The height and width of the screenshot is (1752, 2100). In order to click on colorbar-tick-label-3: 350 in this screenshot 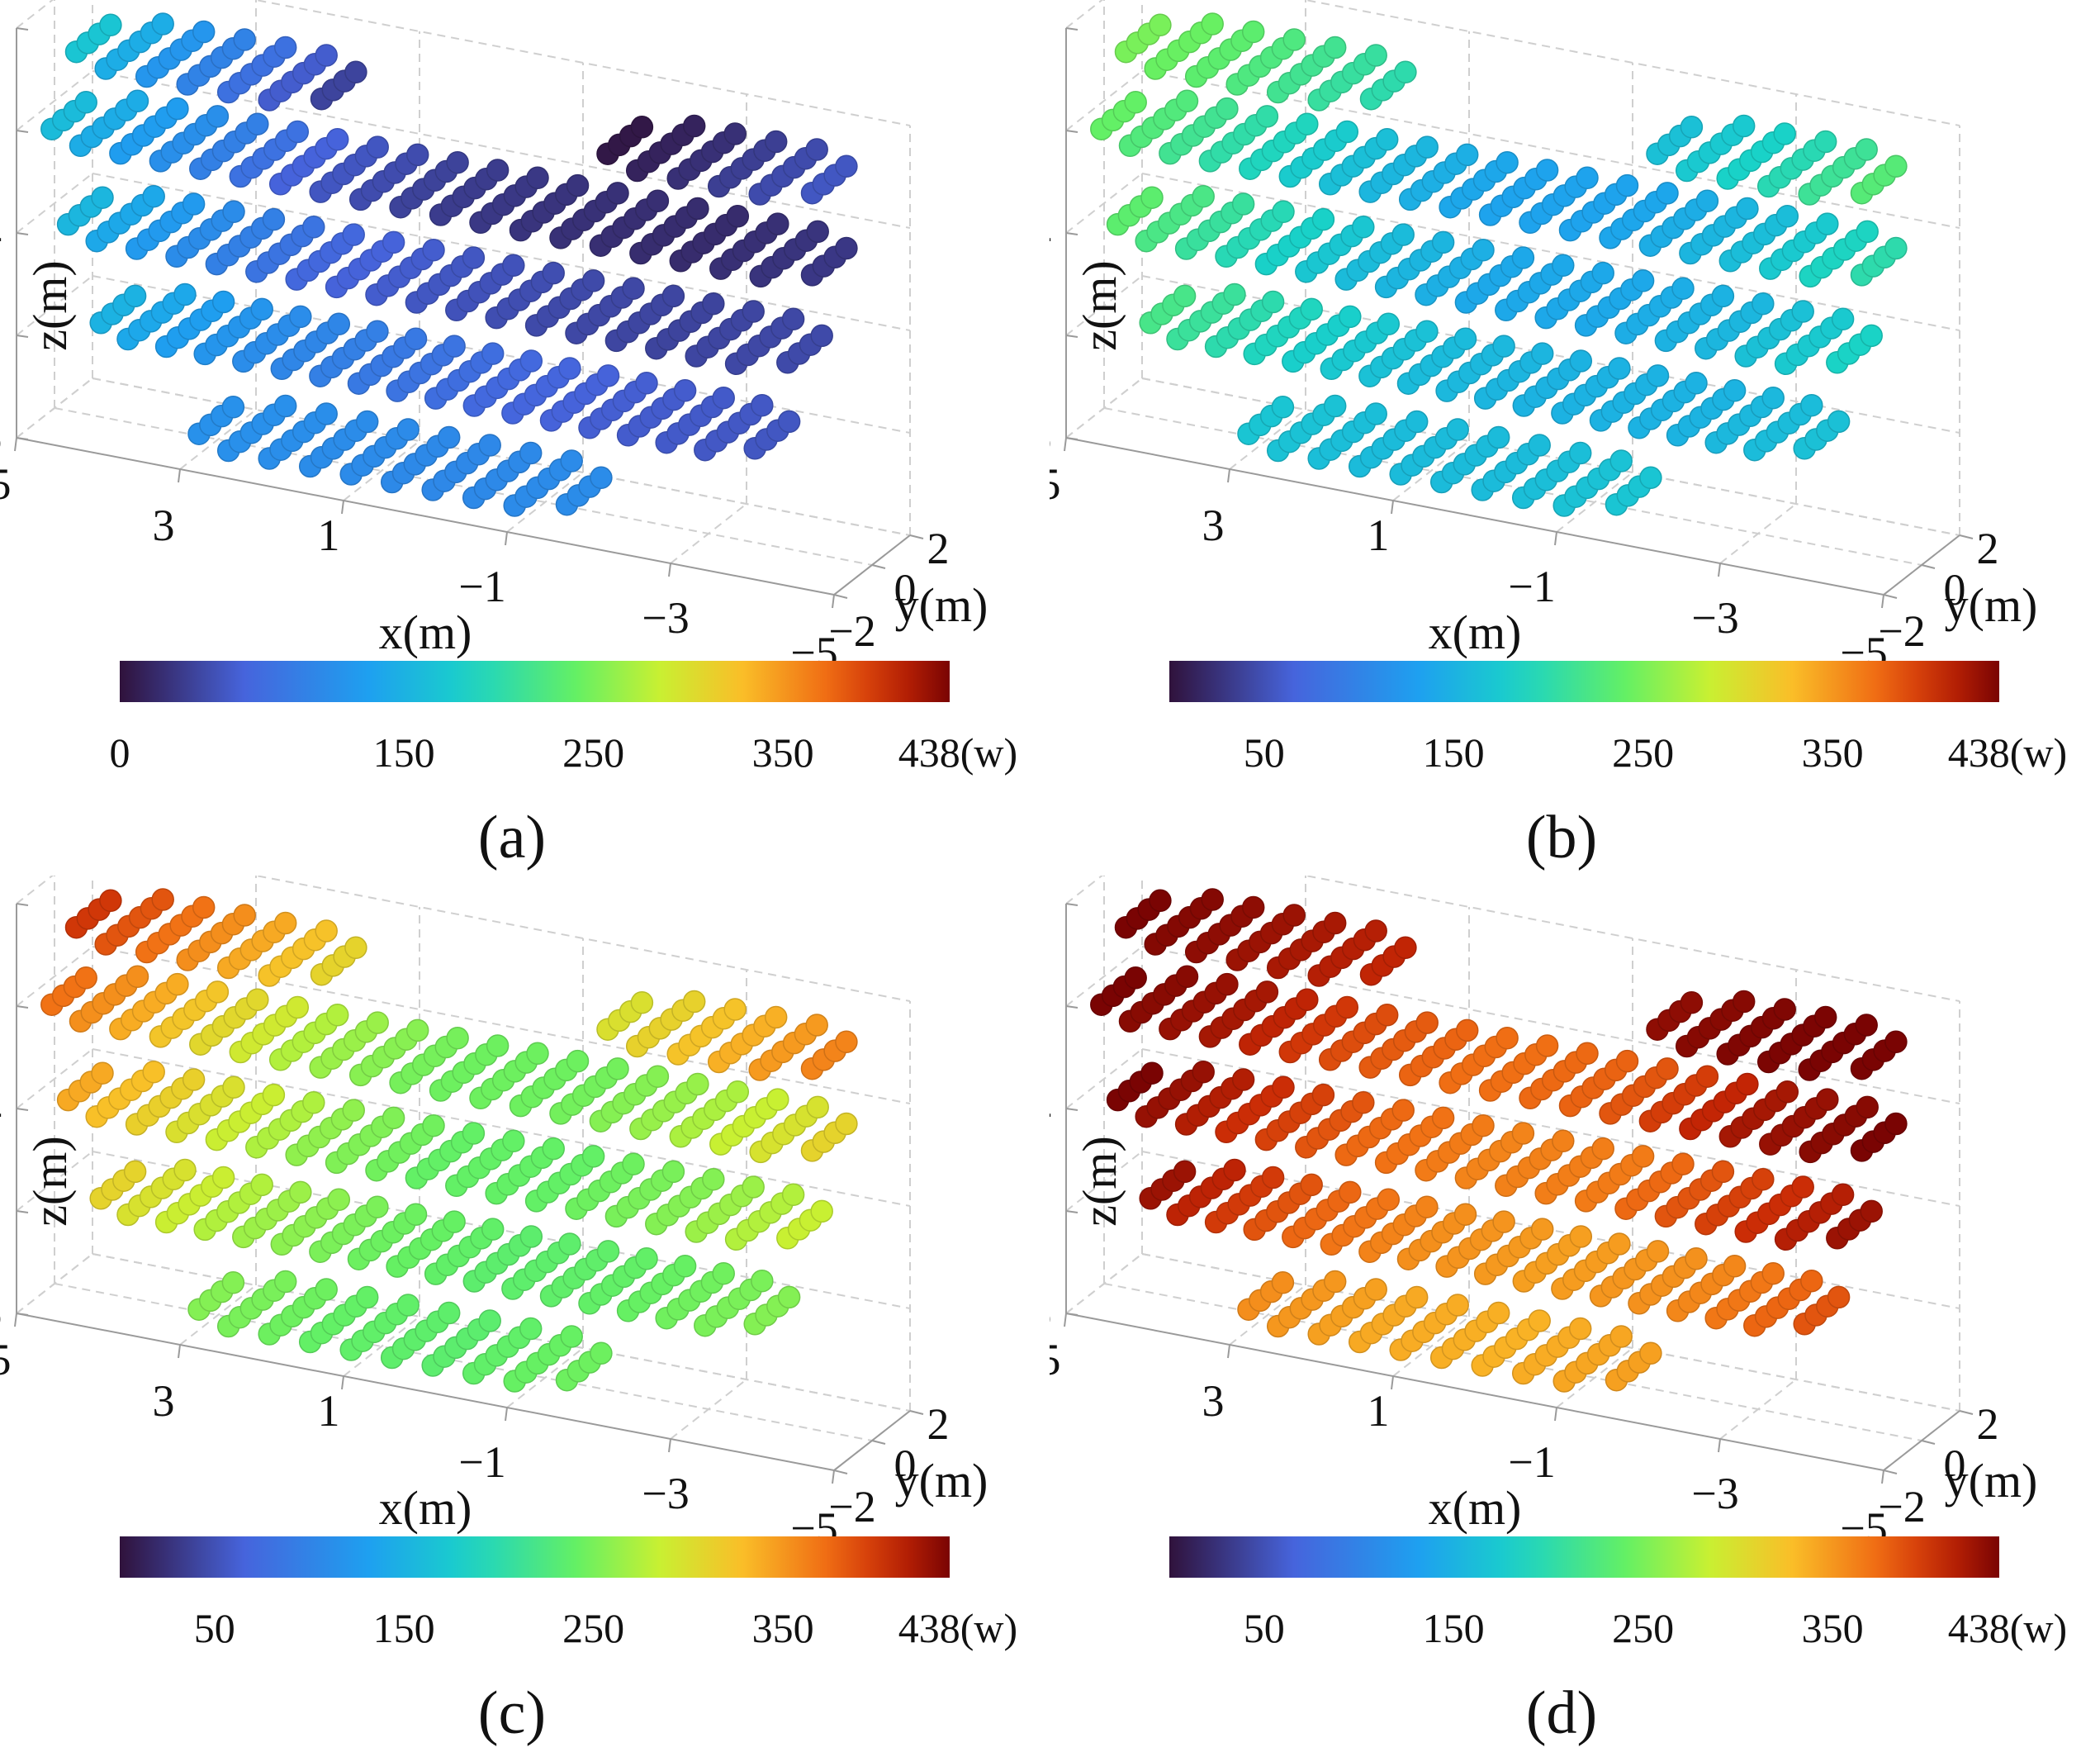, I will do `click(1833, 1628)`.